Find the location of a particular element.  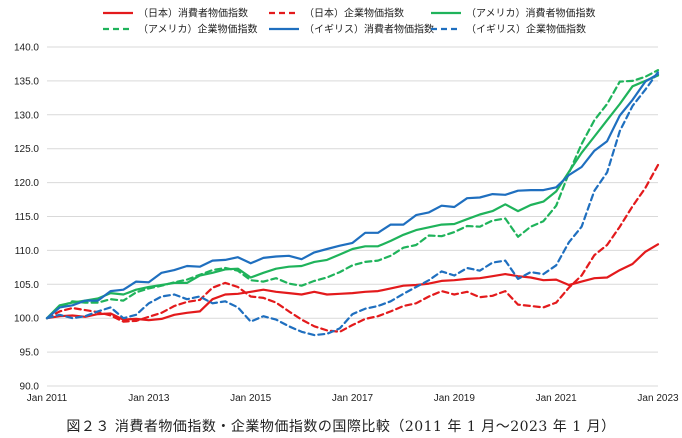

legend-label: （日本）消費者物価指数 is located at coordinates (193, 13).